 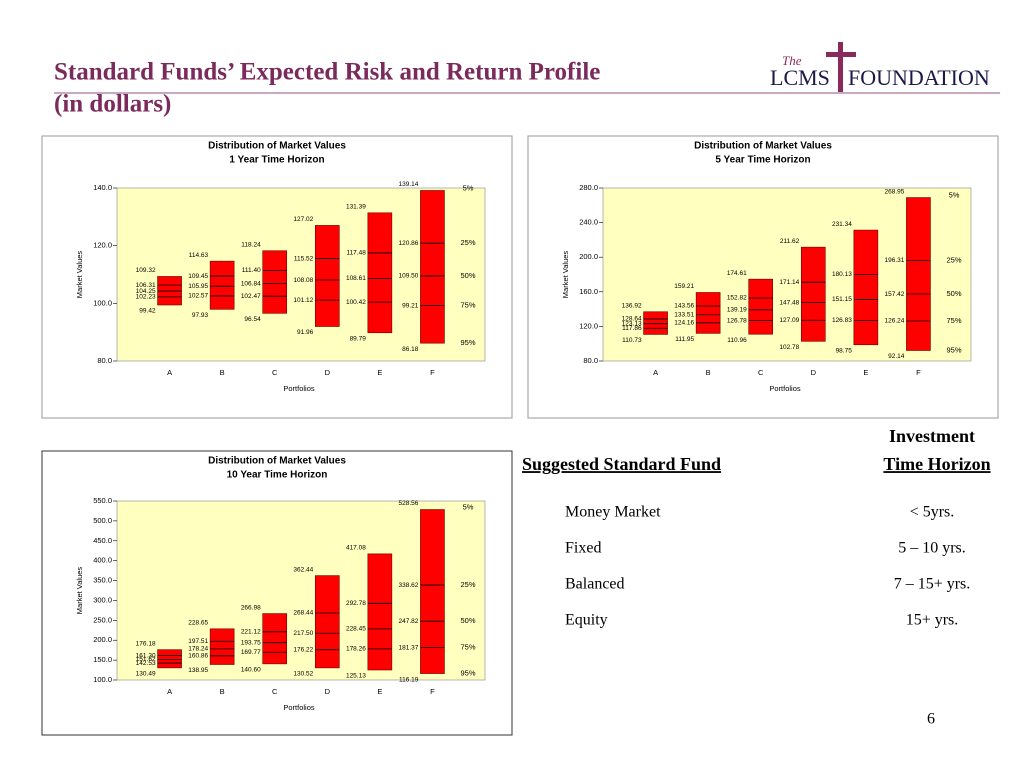 I want to click on value-label: 99.21, so click(x=410, y=305).